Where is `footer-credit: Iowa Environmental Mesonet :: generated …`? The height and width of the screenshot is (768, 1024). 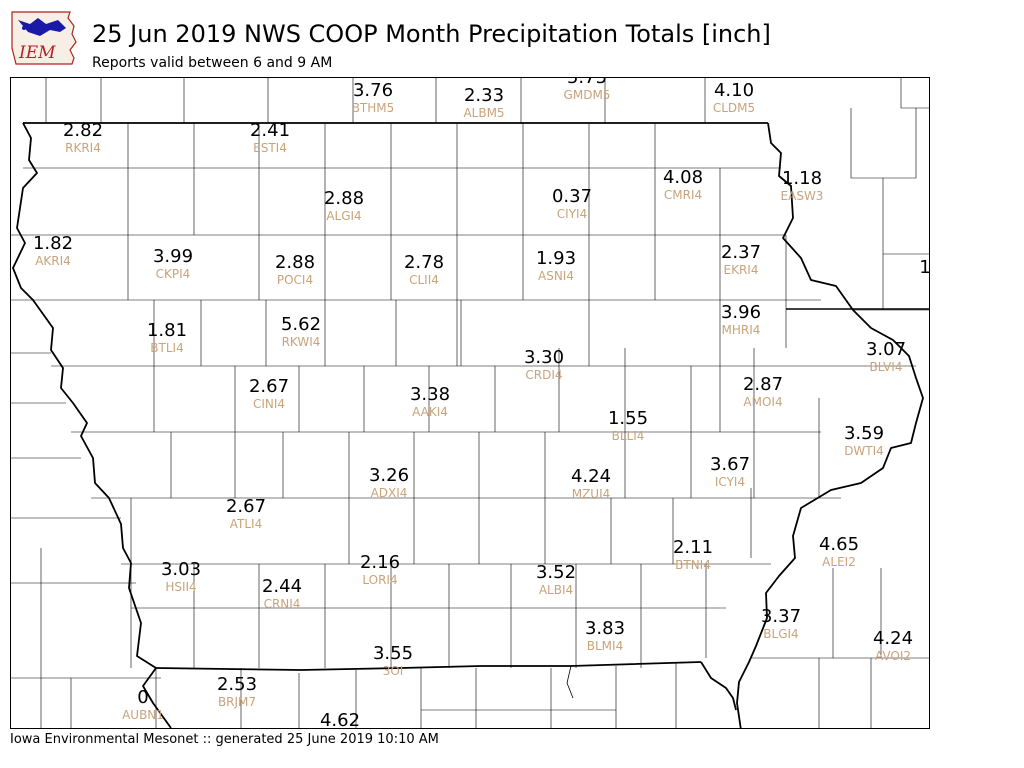 footer-credit: Iowa Environmental Mesonet :: generated … is located at coordinates (224, 739).